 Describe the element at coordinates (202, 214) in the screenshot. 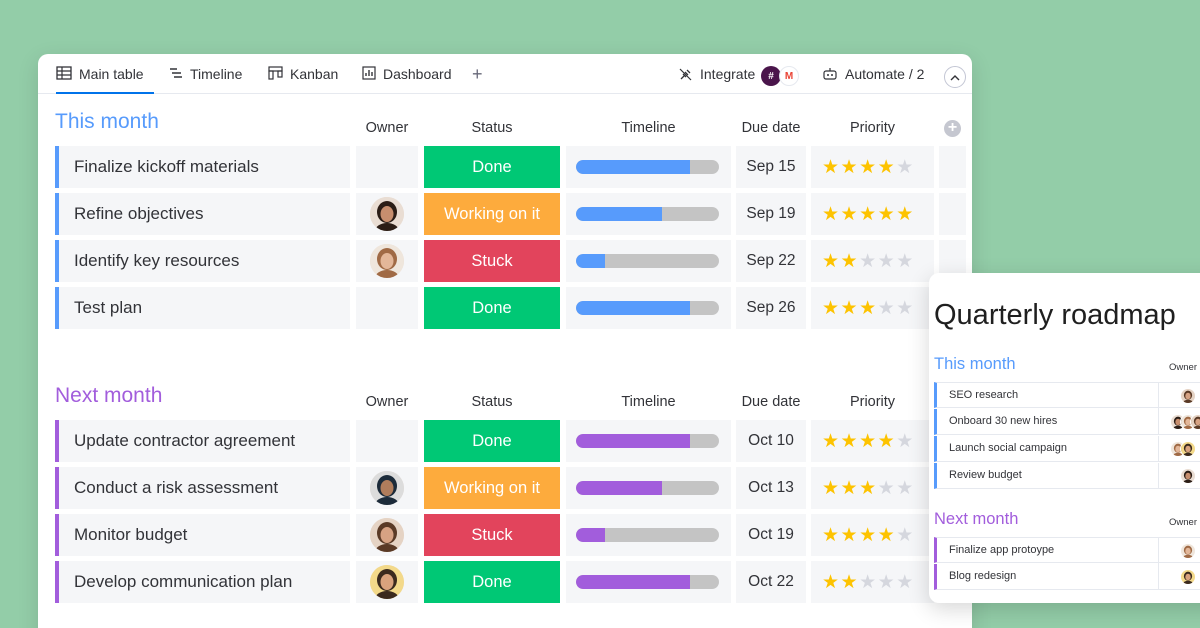

I see `item-name-cell: Refine objectives` at that location.